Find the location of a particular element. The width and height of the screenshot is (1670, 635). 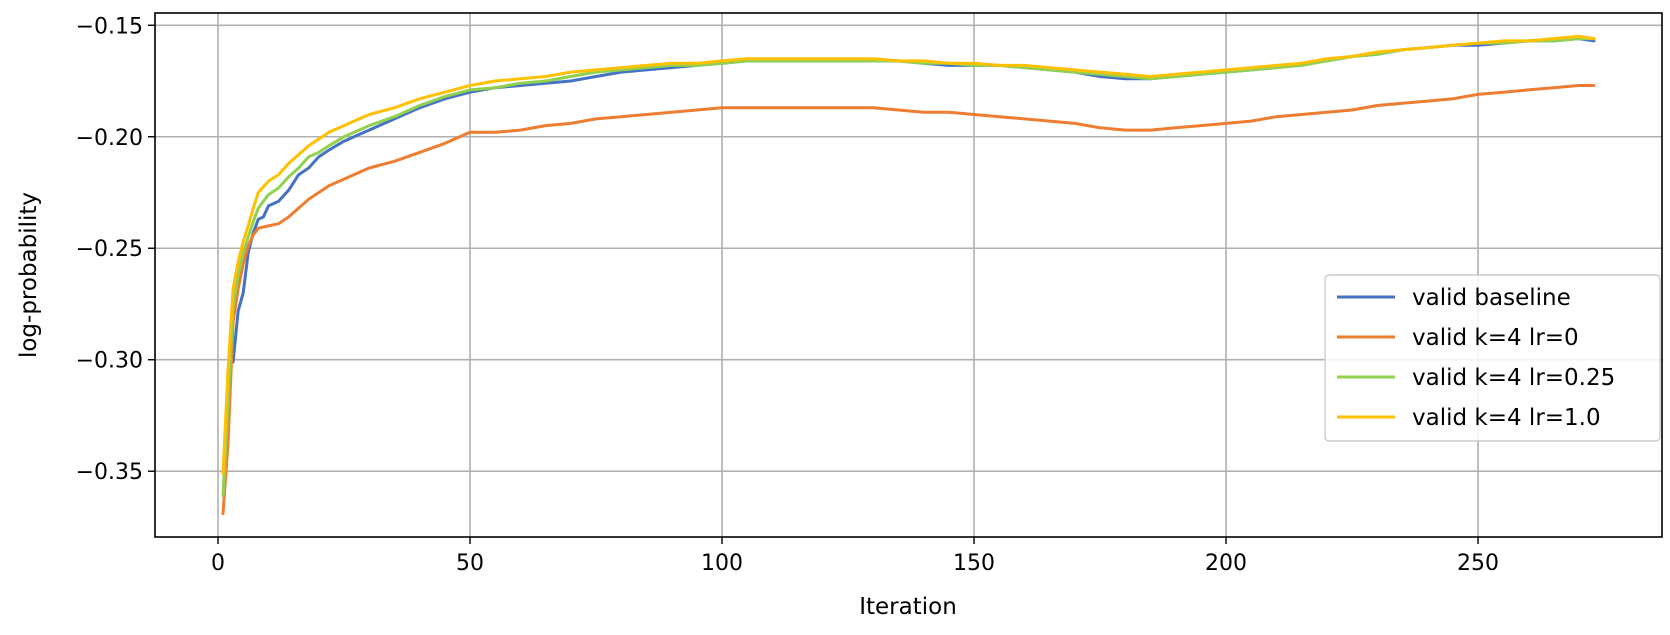

y-tick-label: −0.30 is located at coordinates (109, 361).